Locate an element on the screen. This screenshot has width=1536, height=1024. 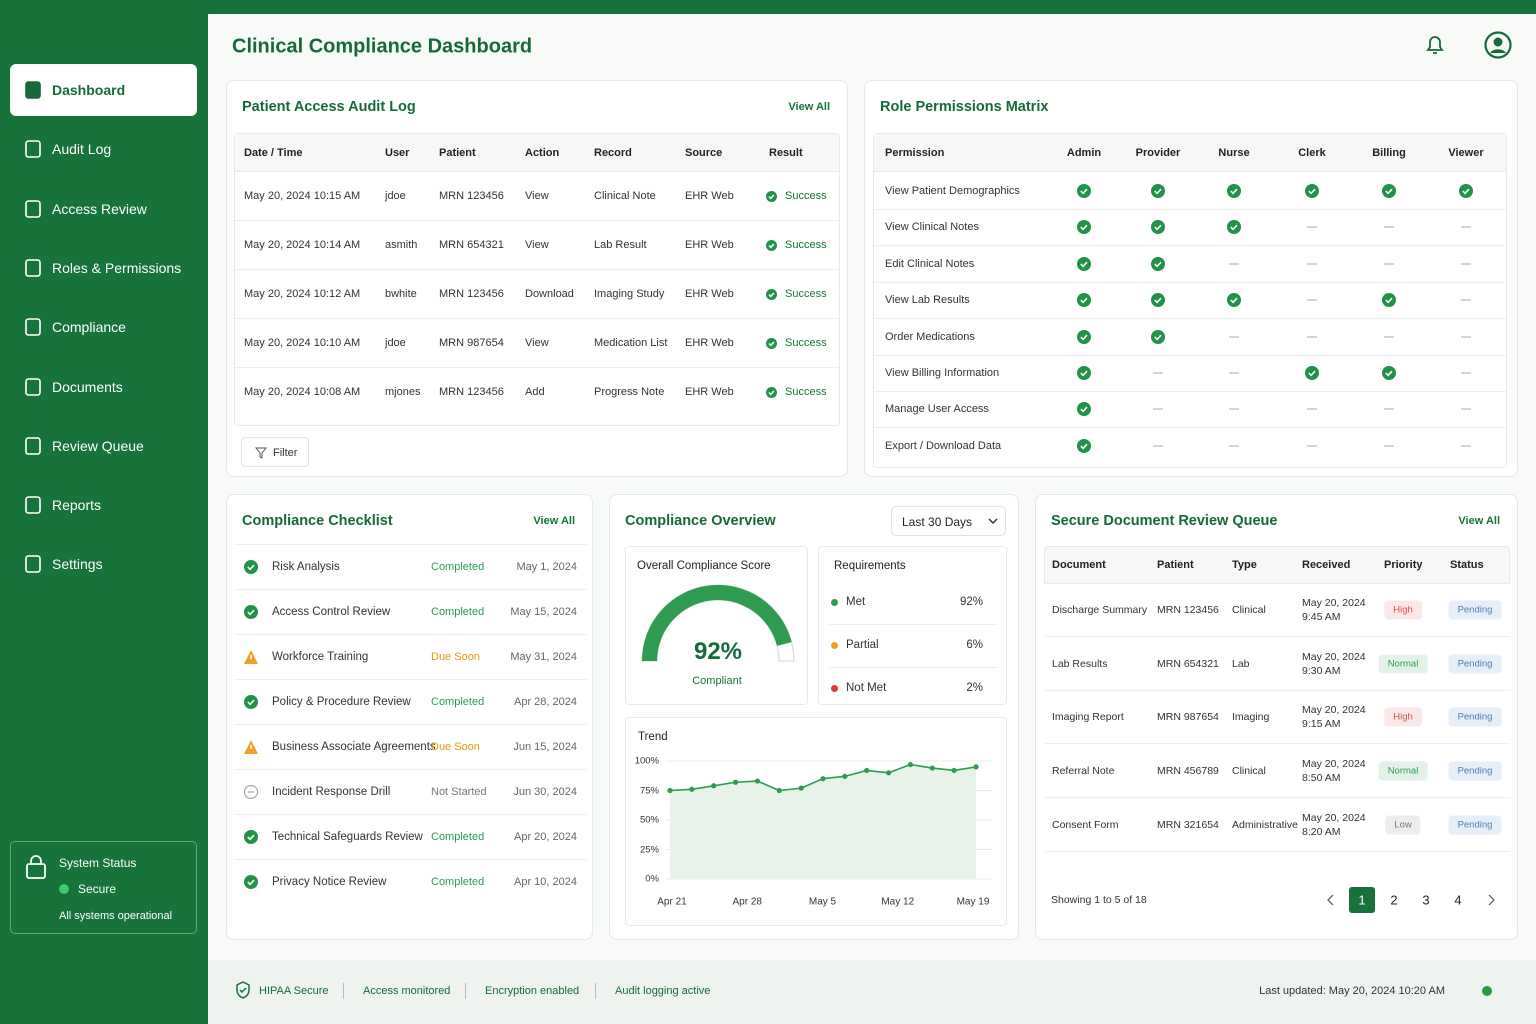
y-tick-label: 0% is located at coordinates (652, 879).